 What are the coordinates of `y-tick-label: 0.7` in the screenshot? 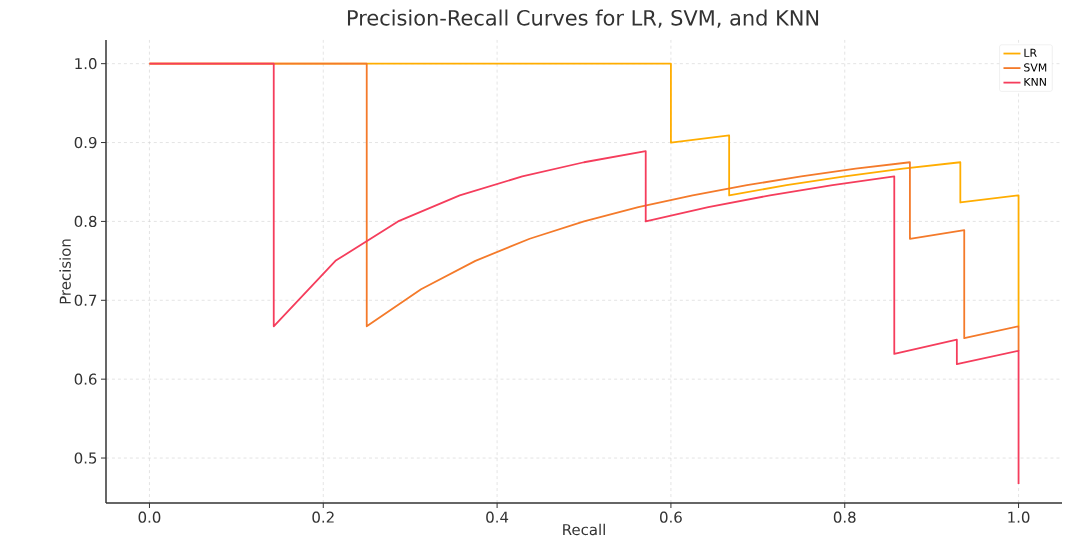 It's located at (85, 300).